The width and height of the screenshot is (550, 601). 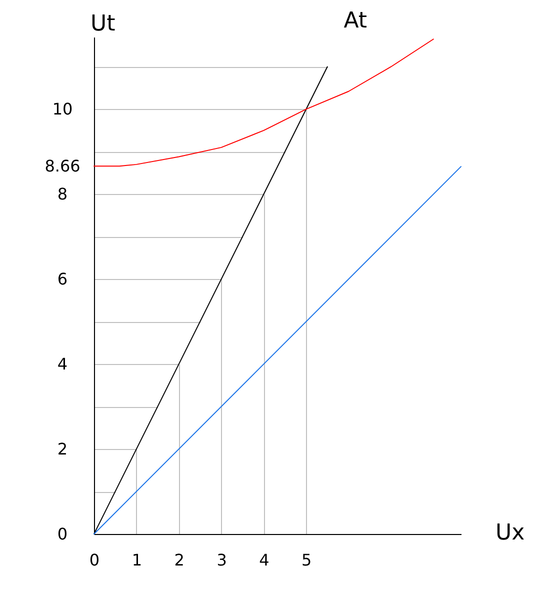 What do you see at coordinates (221, 560) in the screenshot?
I see `x-tick-label: 3` at bounding box center [221, 560].